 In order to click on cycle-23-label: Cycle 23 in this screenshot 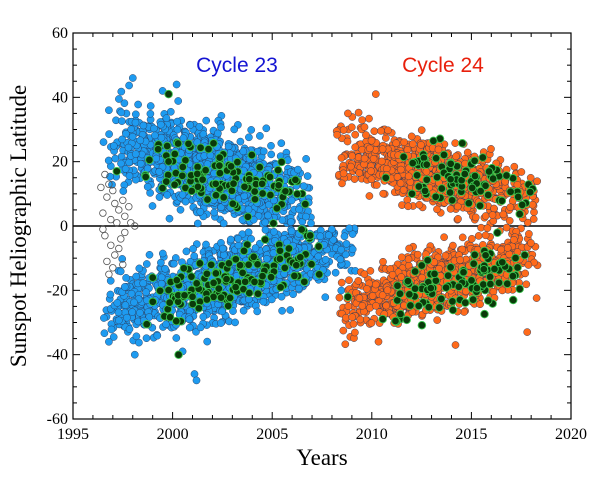, I will do `click(237, 65)`.